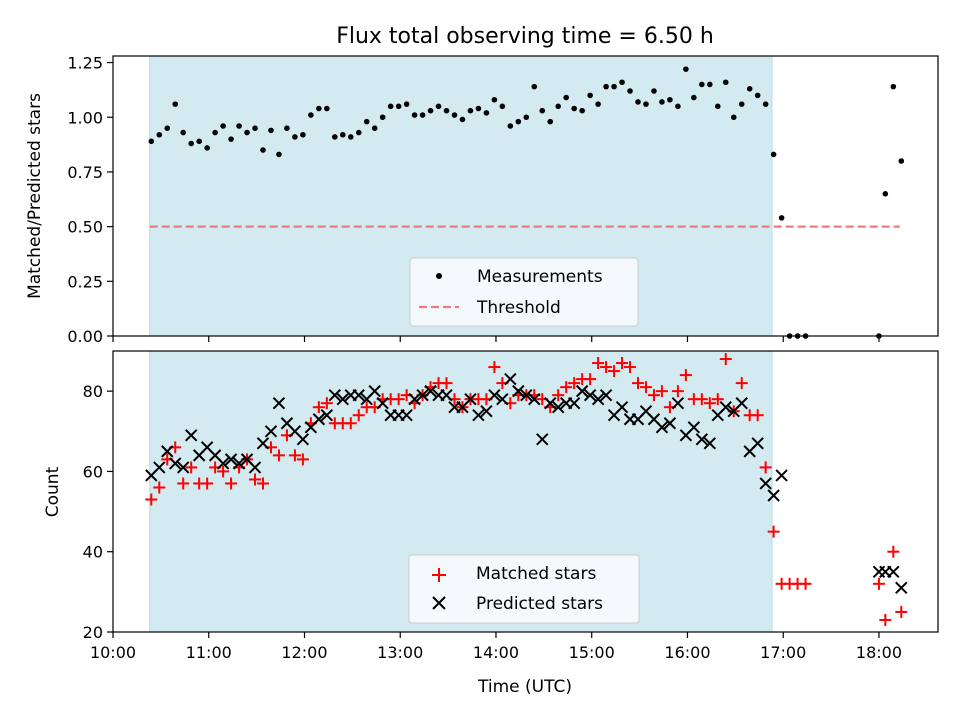 Image resolution: width=960 pixels, height=720 pixels. Describe the element at coordinates (496, 339) in the screenshot. I see `top-x-ticks` at that location.